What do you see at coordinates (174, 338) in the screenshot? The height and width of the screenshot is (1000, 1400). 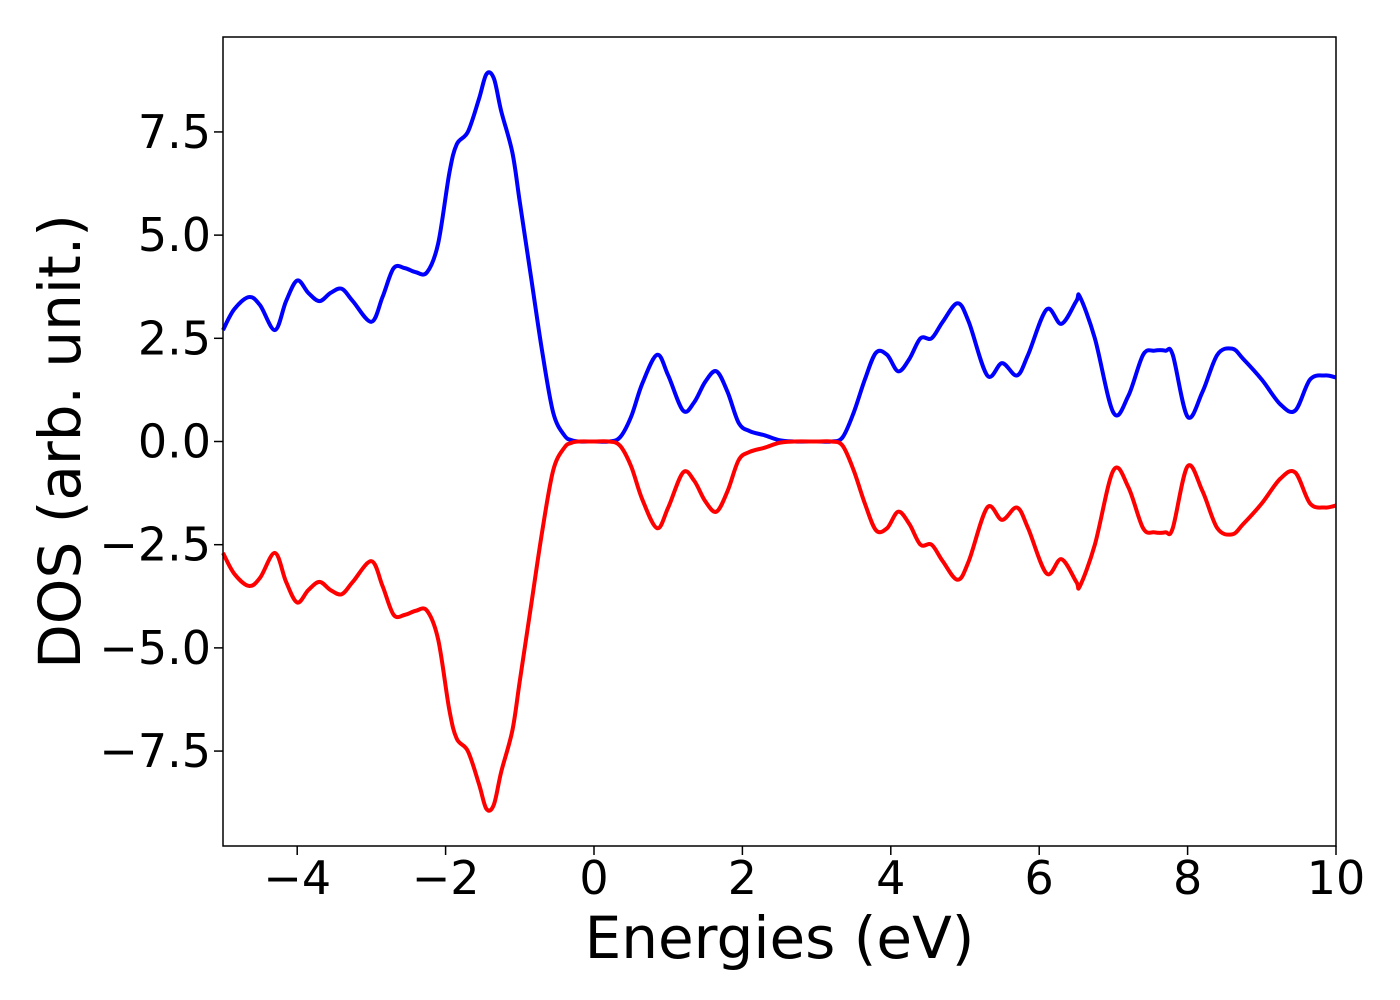 I see `y-tick-label: 2.5` at bounding box center [174, 338].